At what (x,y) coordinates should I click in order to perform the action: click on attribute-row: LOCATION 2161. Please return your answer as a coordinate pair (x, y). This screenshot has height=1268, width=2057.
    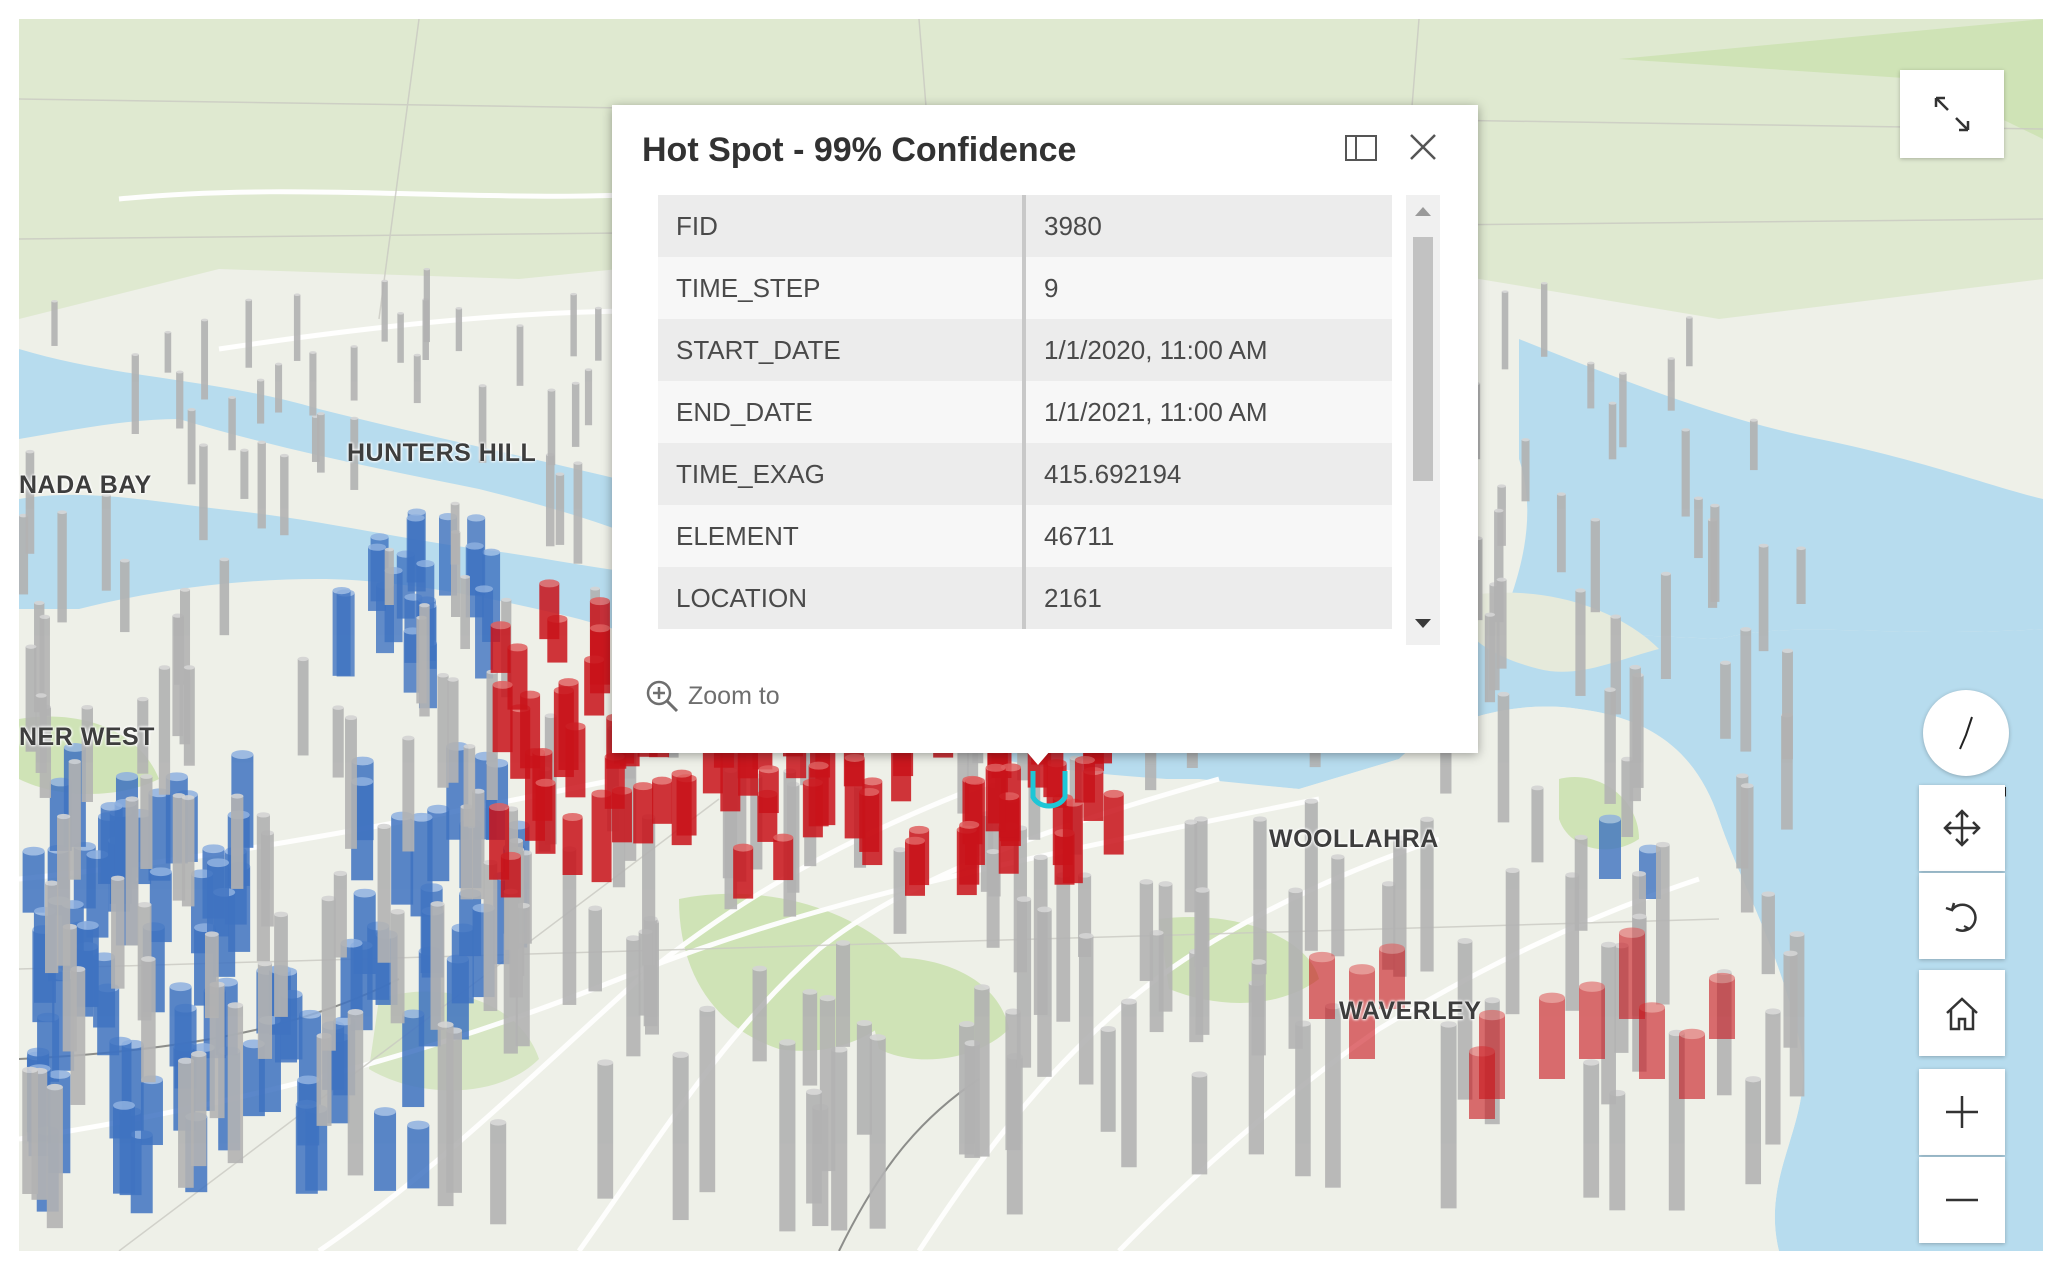
    Looking at the image, I should click on (1025, 598).